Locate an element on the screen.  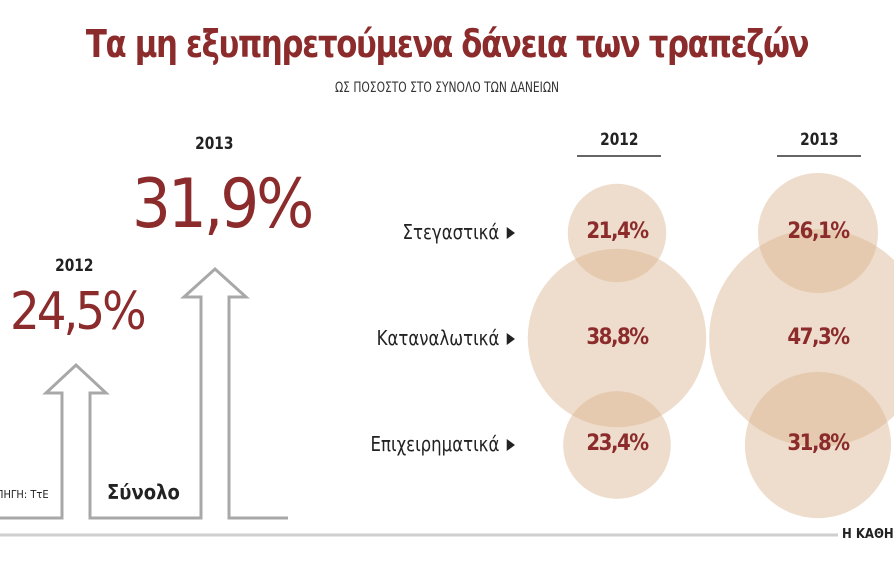
chart-subtitle: ΩΣ ΠΟΣΟΣΤΟ ΣΤΟ ΣΥΝΟΛΟ ΤΩΝ ΔΑΝΕΙΩΝ is located at coordinates (447, 88).